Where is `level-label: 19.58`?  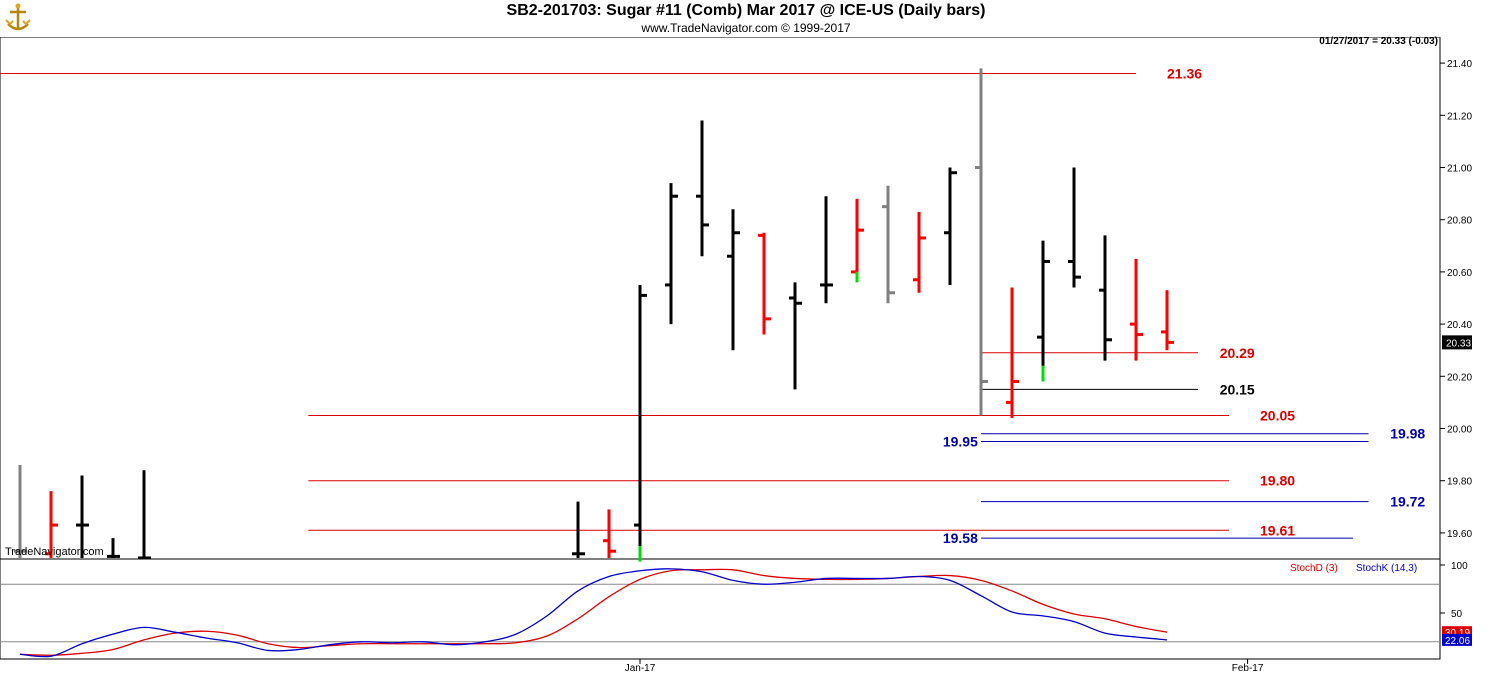 level-label: 19.58 is located at coordinates (960, 538).